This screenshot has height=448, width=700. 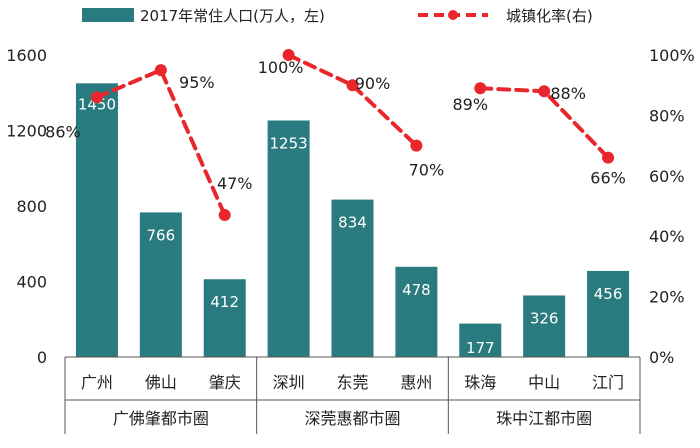 I want to click on x-tick-label: 中山, so click(x=544, y=382).